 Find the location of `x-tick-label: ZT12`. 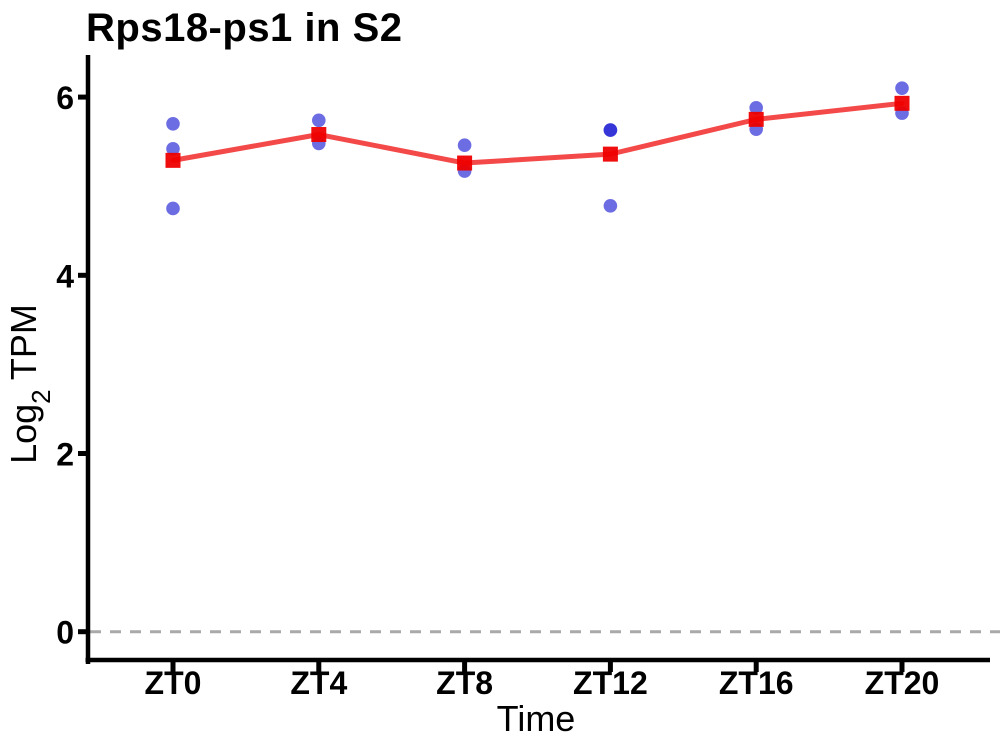

x-tick-label: ZT12 is located at coordinates (610, 683).